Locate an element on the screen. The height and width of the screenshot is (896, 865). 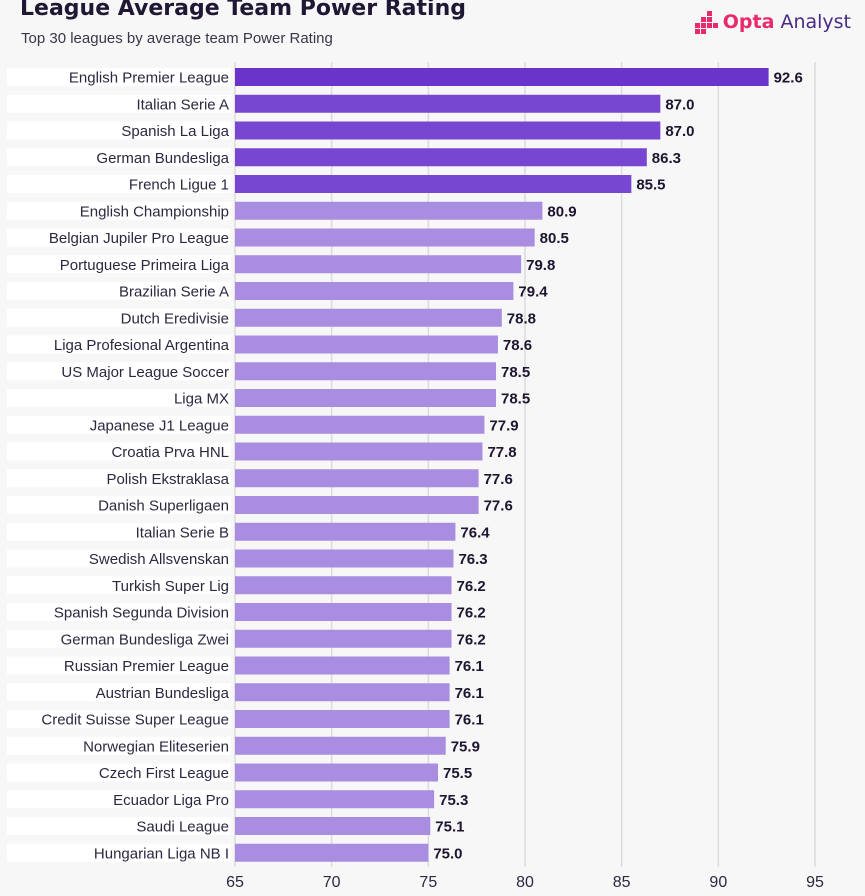
bar-row: French Ligue 1 85.5 is located at coordinates (336, 184).